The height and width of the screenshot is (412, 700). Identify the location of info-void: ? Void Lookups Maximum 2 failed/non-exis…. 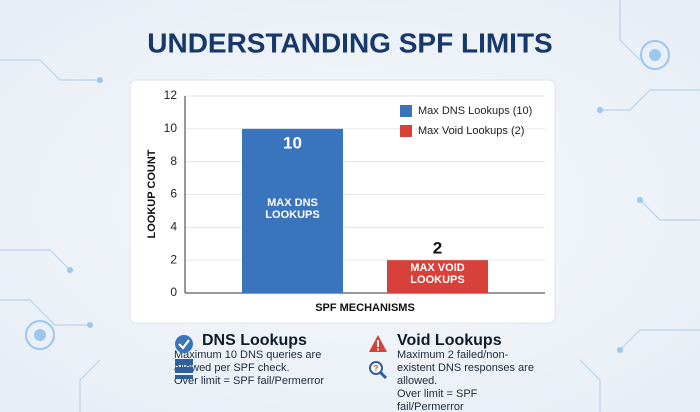
(453, 372).